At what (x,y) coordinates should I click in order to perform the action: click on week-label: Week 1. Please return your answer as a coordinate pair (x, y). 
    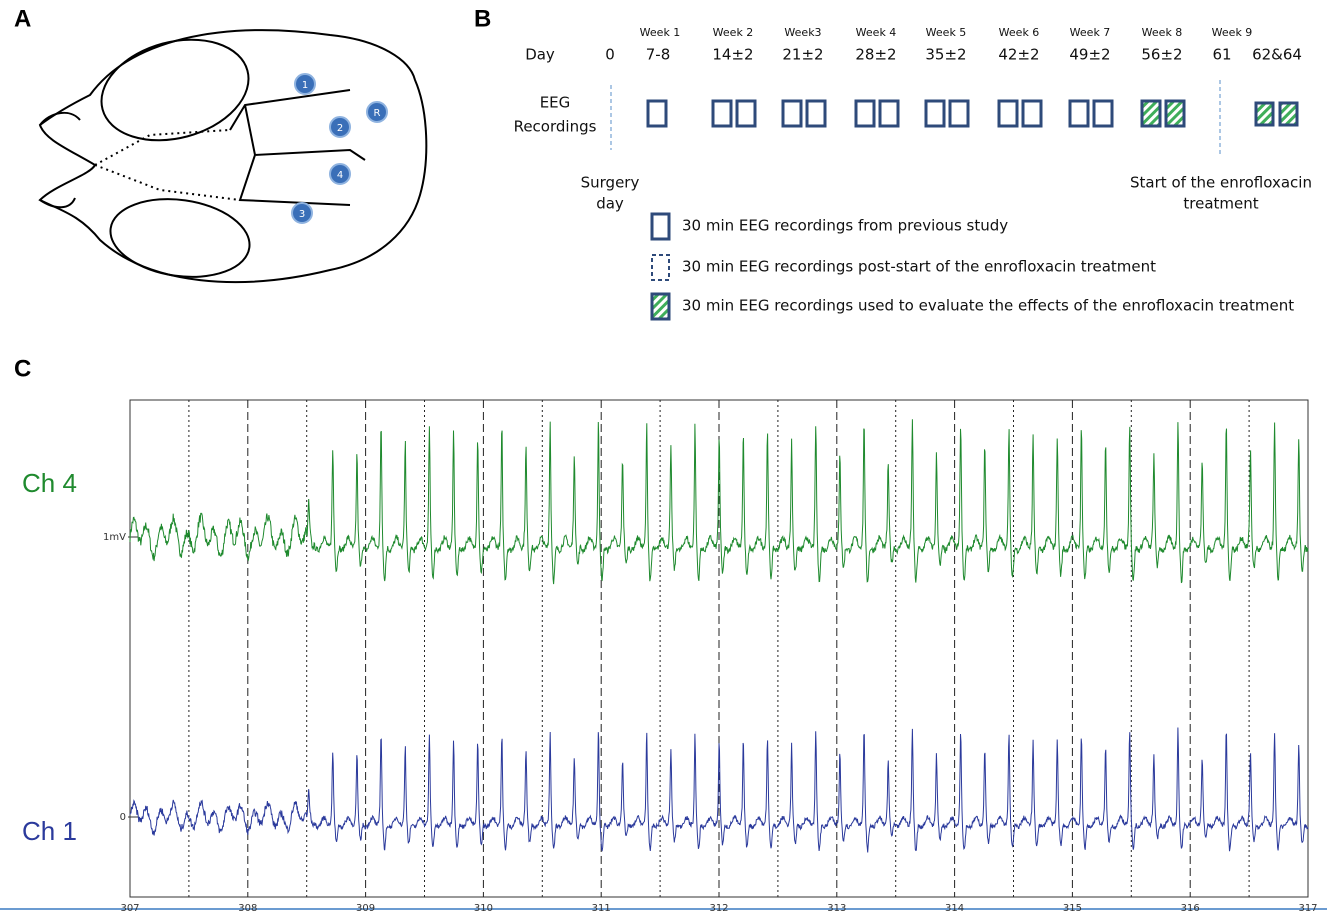
    Looking at the image, I should click on (660, 32).